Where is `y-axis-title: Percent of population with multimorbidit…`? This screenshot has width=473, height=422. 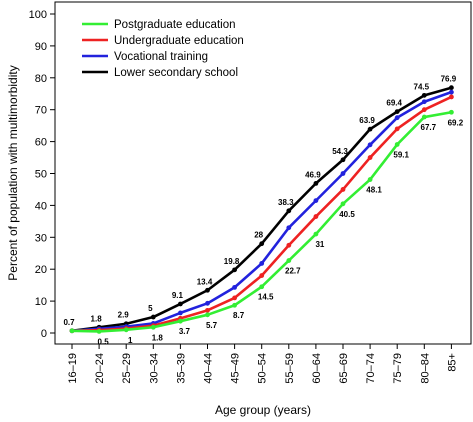 y-axis-title: Percent of population with multimorbidit… is located at coordinates (13, 172).